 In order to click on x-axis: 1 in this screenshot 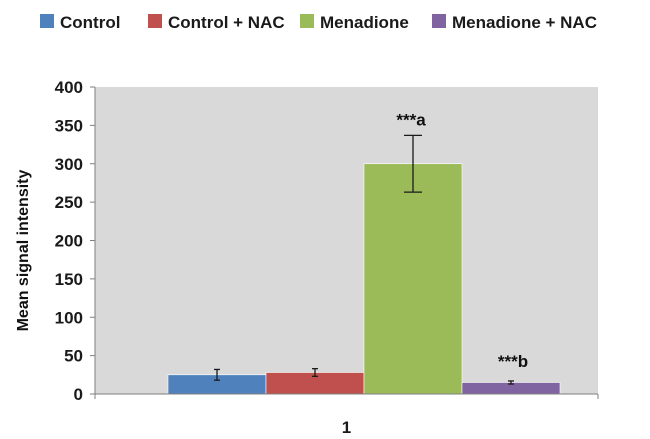, I will do `click(346, 415)`.